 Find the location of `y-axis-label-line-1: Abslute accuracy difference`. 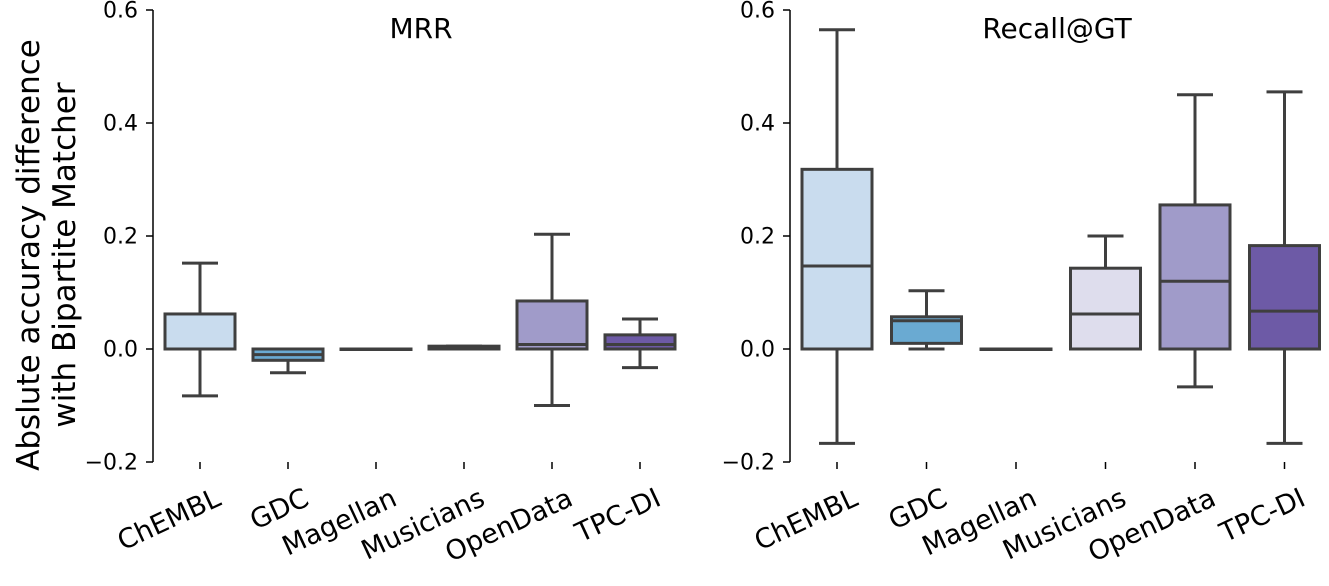

y-axis-label-line-1: Abslute accuracy difference is located at coordinates (29, 255).